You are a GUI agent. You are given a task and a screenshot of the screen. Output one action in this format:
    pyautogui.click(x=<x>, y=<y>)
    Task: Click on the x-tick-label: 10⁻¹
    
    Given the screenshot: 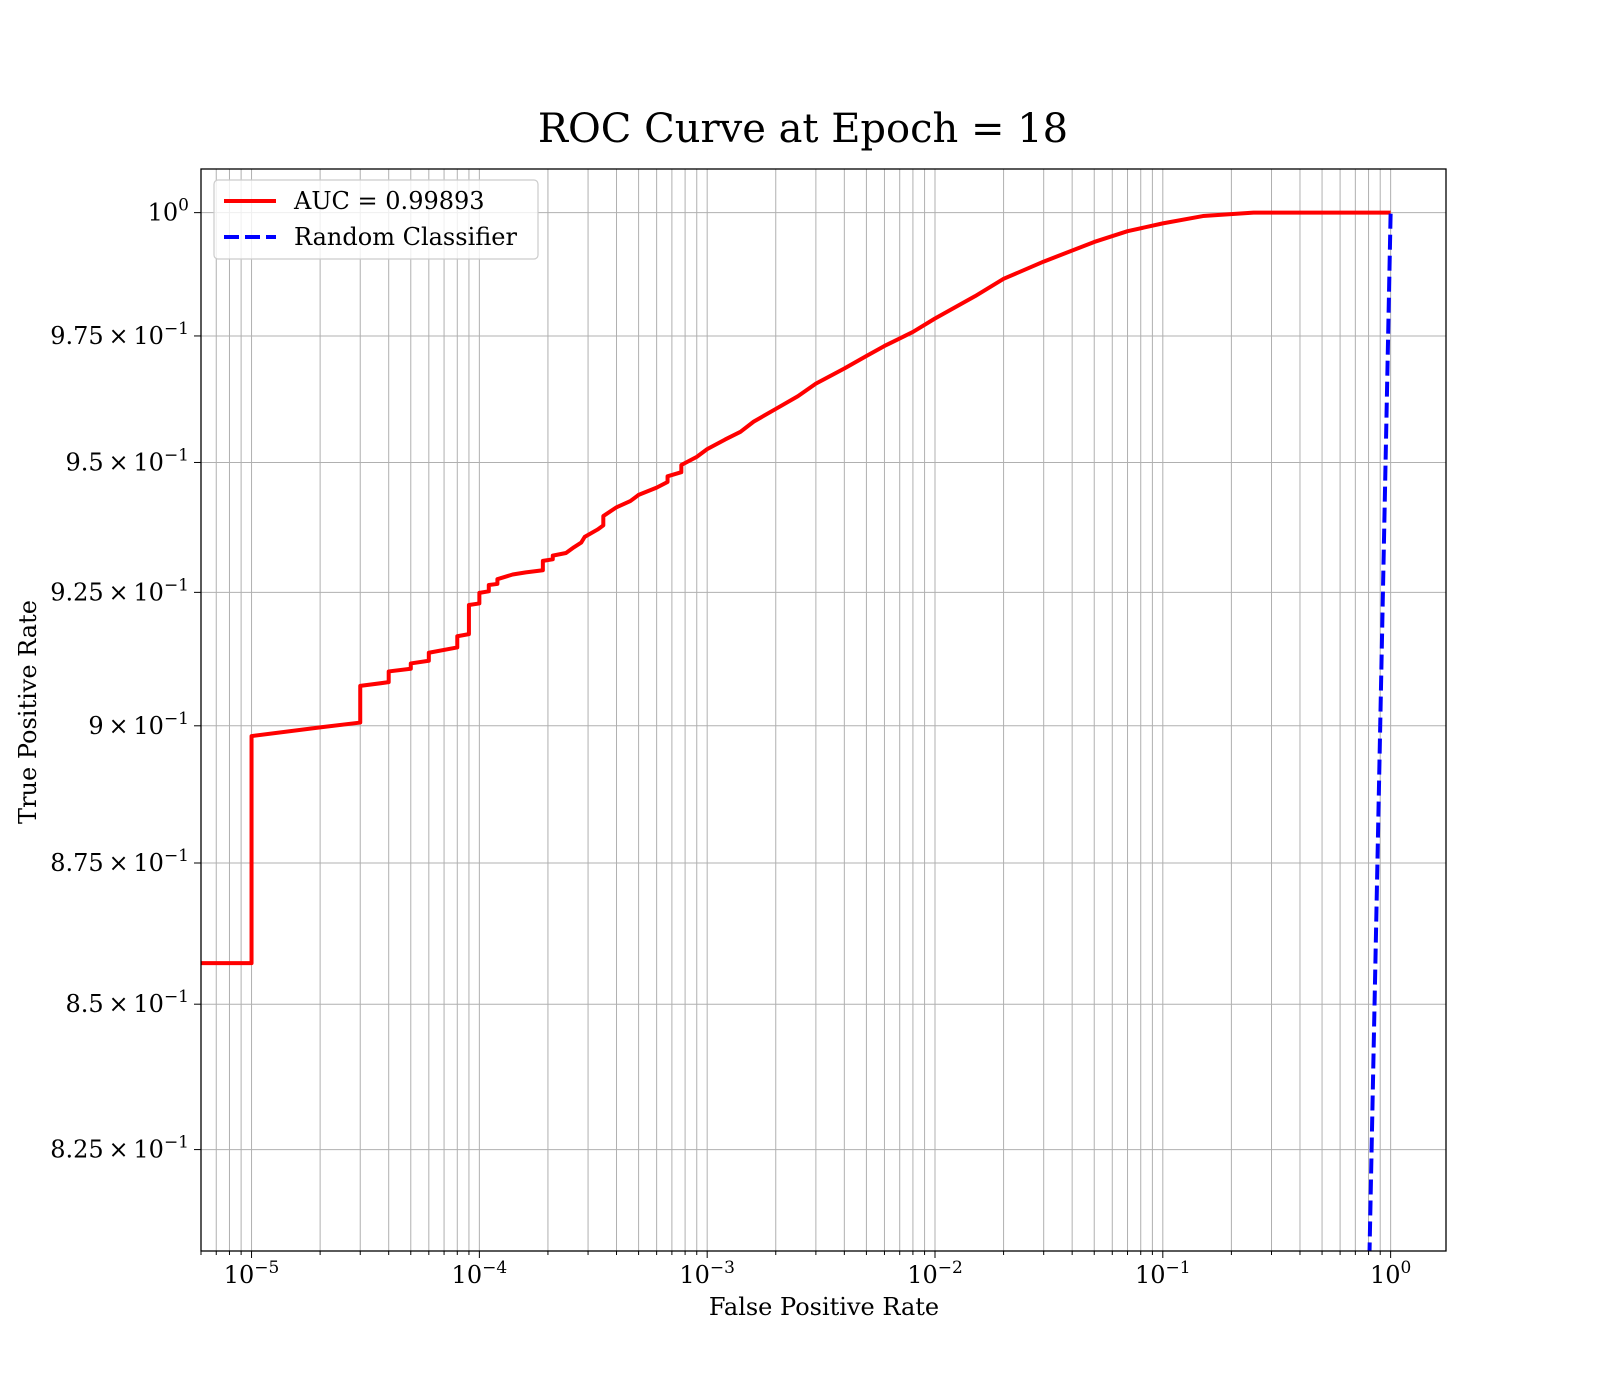 What is the action you would take?
    pyautogui.click(x=1163, y=1273)
    